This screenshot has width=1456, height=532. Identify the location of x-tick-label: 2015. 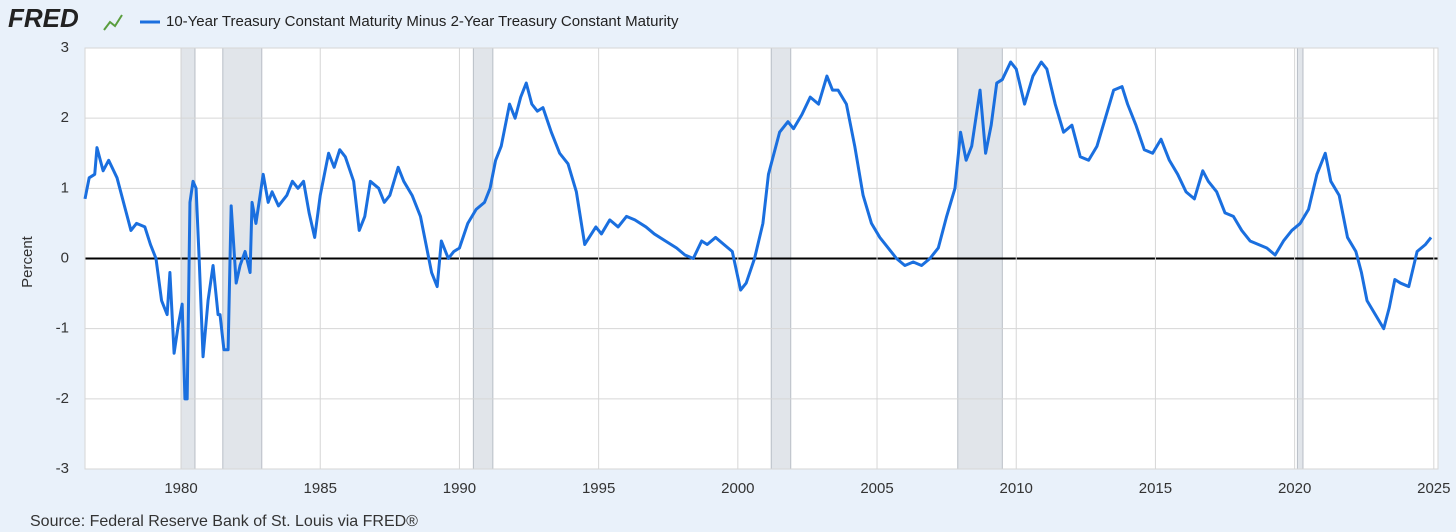
(1155, 488).